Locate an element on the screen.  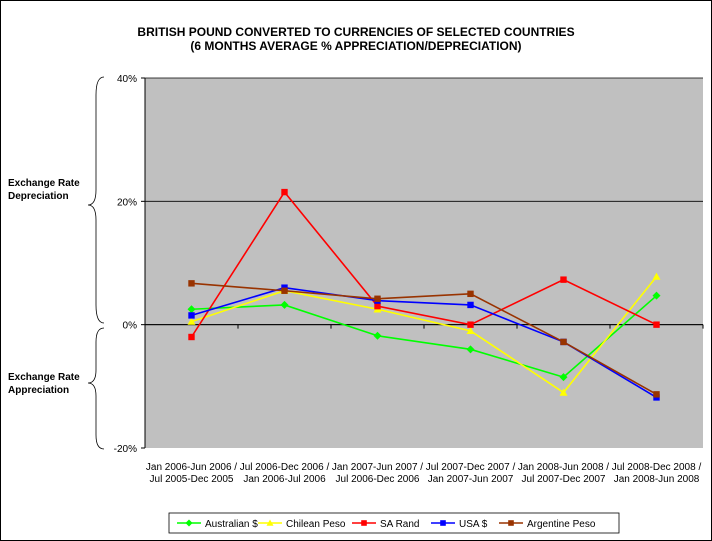
x-tick-label: Jan 2008-Jun 2008 / is located at coordinates (563, 467).